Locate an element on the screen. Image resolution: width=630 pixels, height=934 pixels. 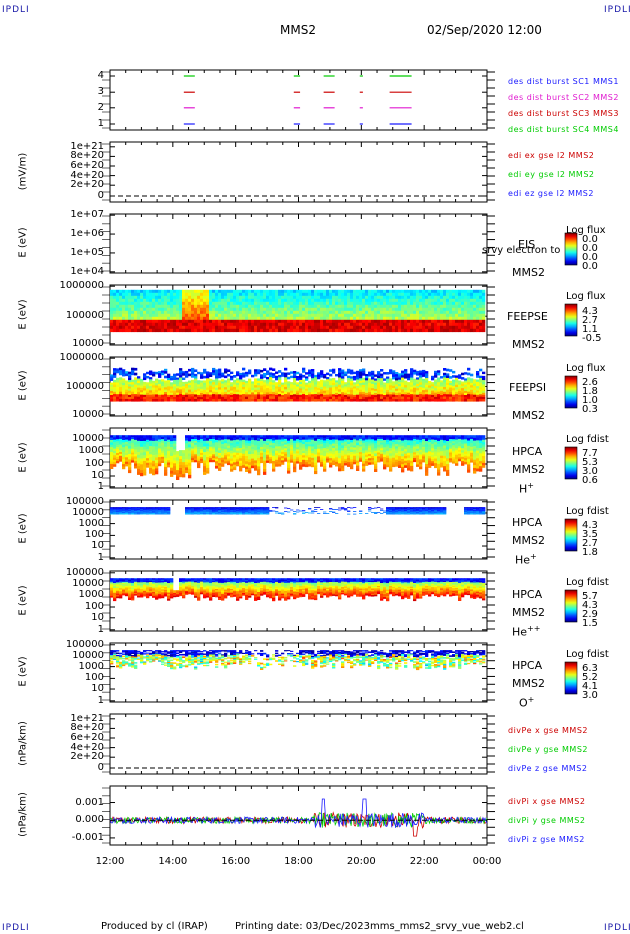
corner-label-bottom-right: IPDLI is located at coordinates (617, 928).